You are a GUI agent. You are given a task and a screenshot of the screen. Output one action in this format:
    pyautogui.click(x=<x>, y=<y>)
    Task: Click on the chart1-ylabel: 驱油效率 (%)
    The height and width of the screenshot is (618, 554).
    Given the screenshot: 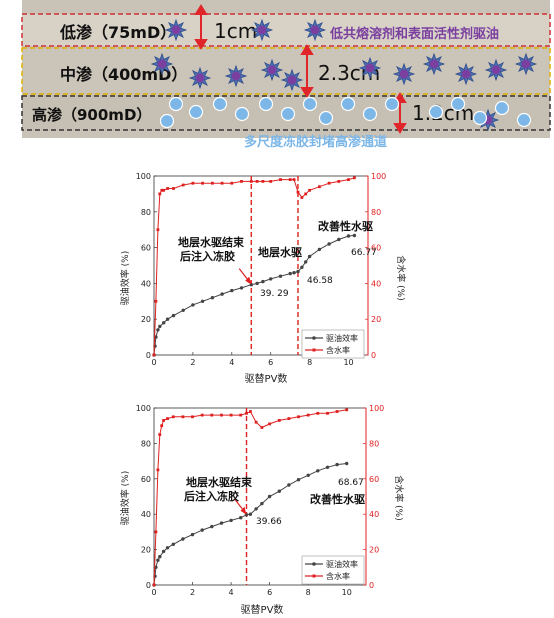 What is the action you would take?
    pyautogui.click(x=125, y=278)
    